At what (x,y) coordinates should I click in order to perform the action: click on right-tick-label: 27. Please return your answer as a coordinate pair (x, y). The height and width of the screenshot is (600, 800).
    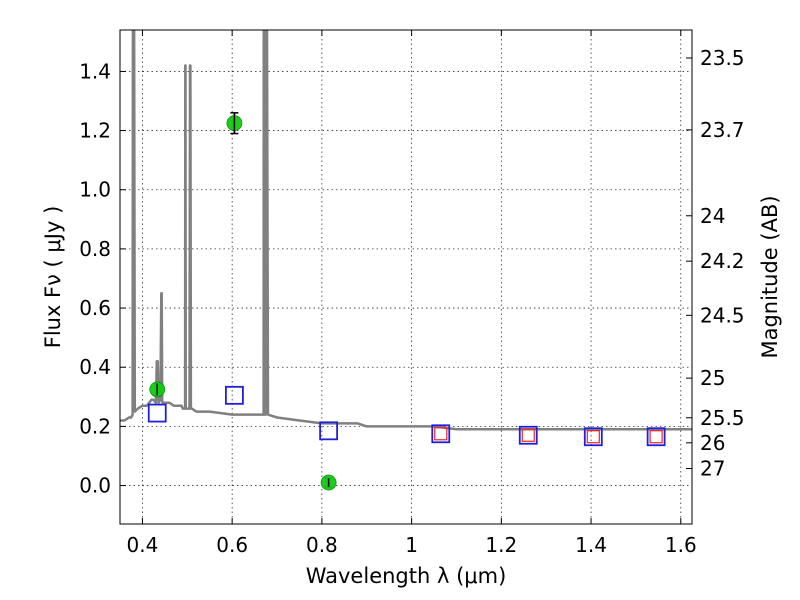
    Looking at the image, I should click on (712, 469).